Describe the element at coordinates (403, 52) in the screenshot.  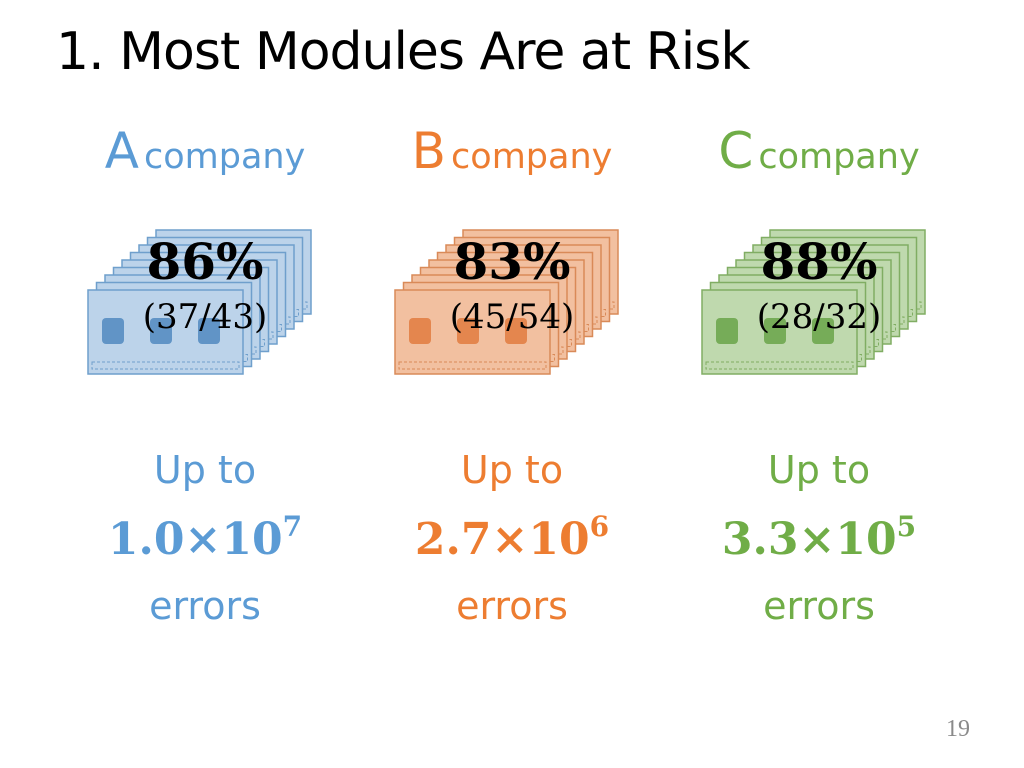
I see `slide-title: 1. Most Modules Are at Risk` at that location.